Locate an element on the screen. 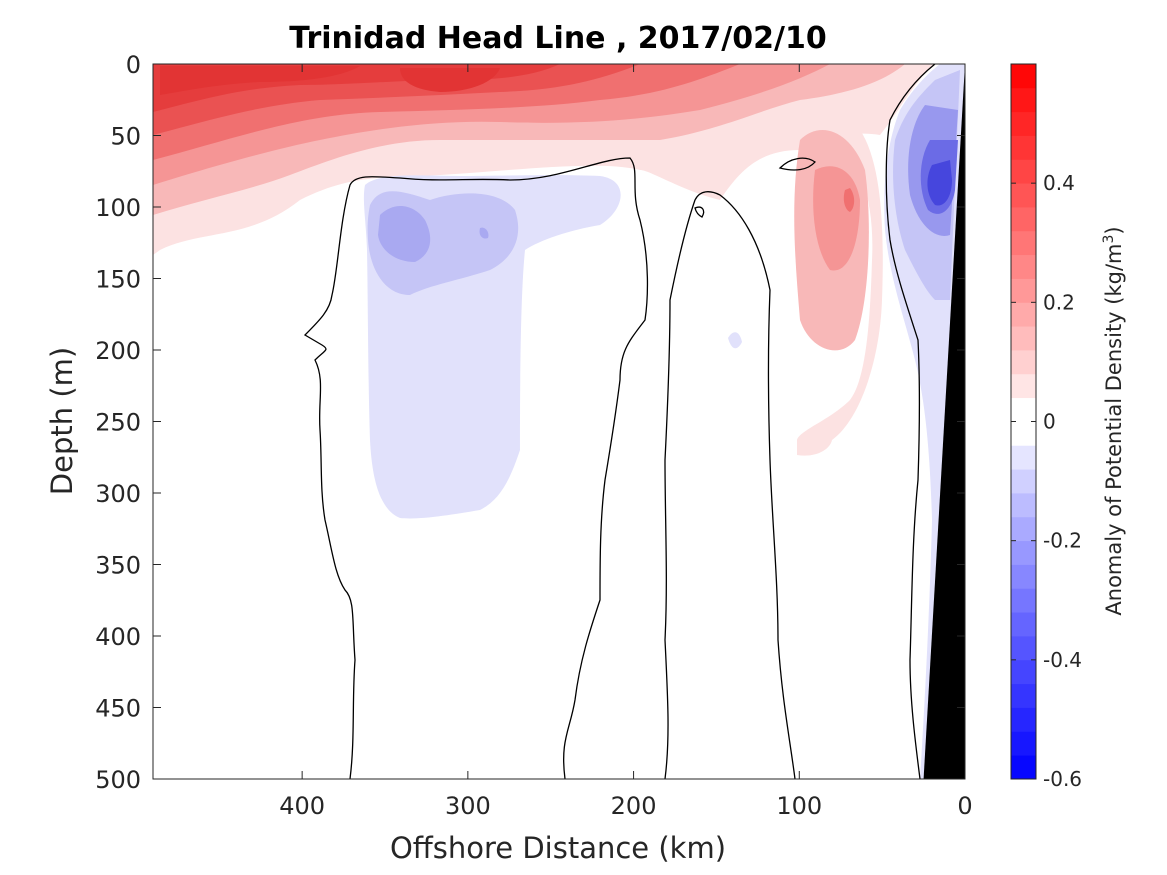 The image size is (1167, 875). colorbar-tick-label: 0.4 is located at coordinates (1059, 183).